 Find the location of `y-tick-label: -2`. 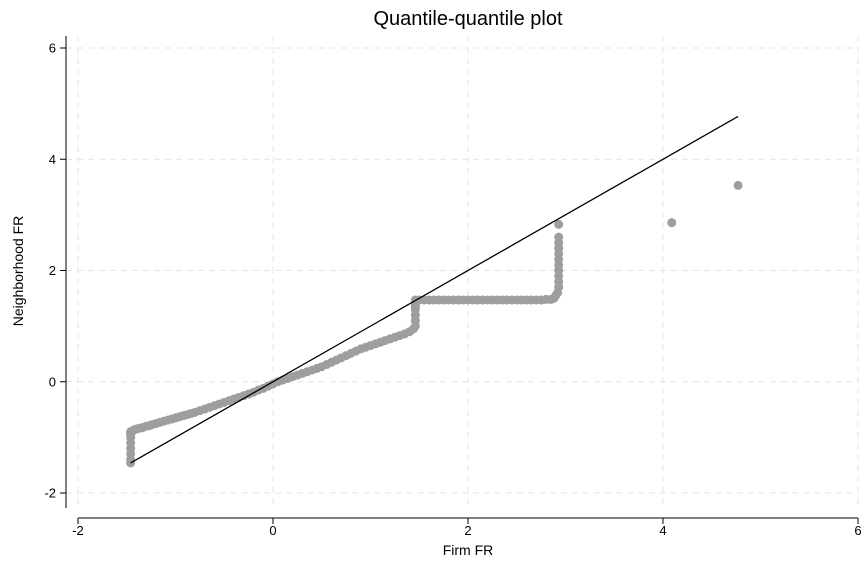

y-tick-label: -2 is located at coordinates (50, 493).